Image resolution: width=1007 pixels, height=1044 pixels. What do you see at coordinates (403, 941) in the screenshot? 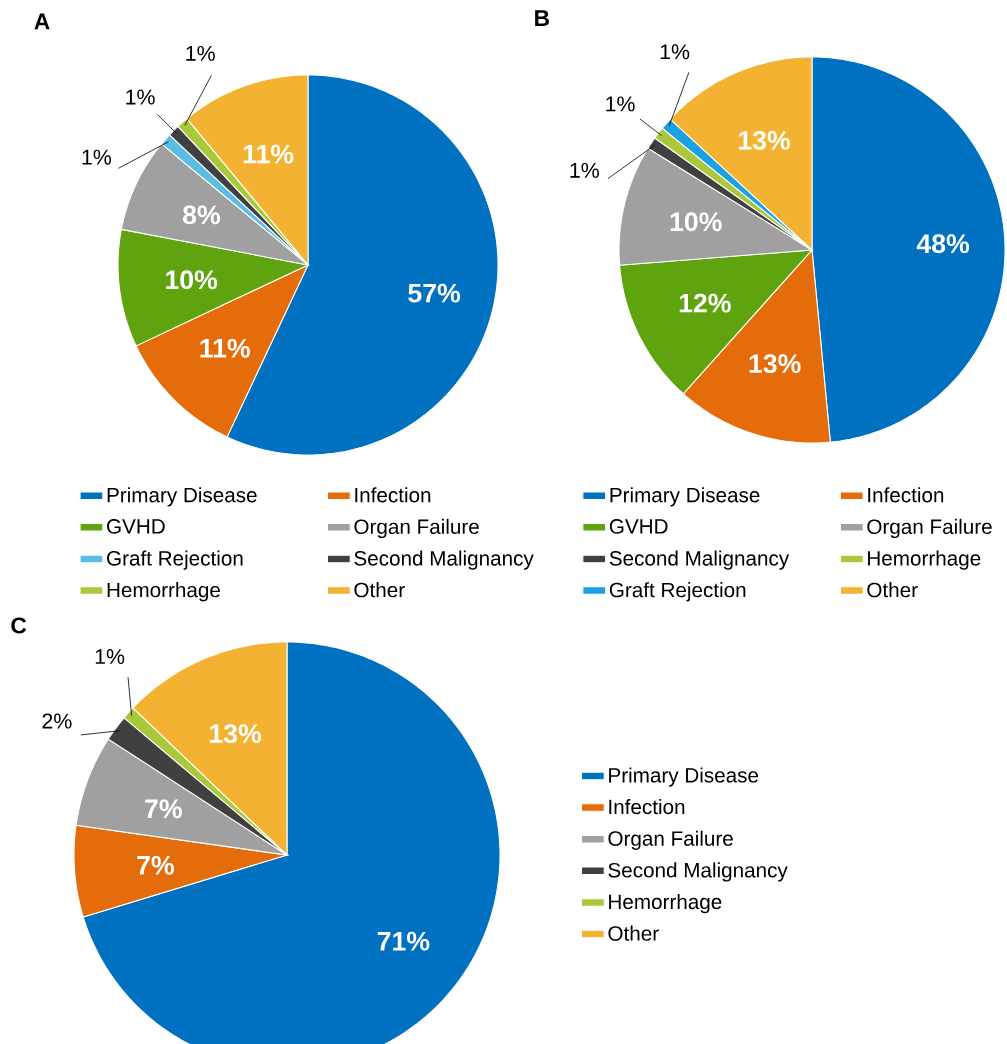
I see `data-label: 71%` at bounding box center [403, 941].